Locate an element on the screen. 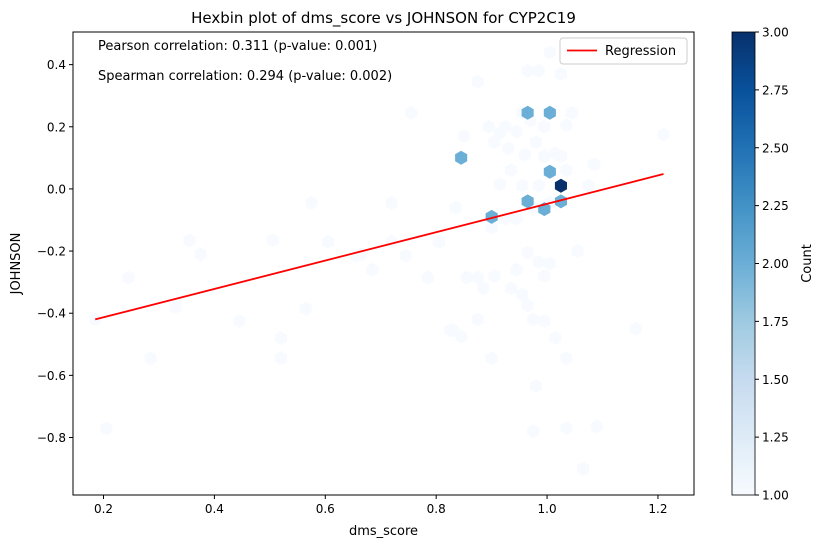 This screenshot has width=824, height=551. colorbar-tick-label: 3.00 is located at coordinates (775, 33).